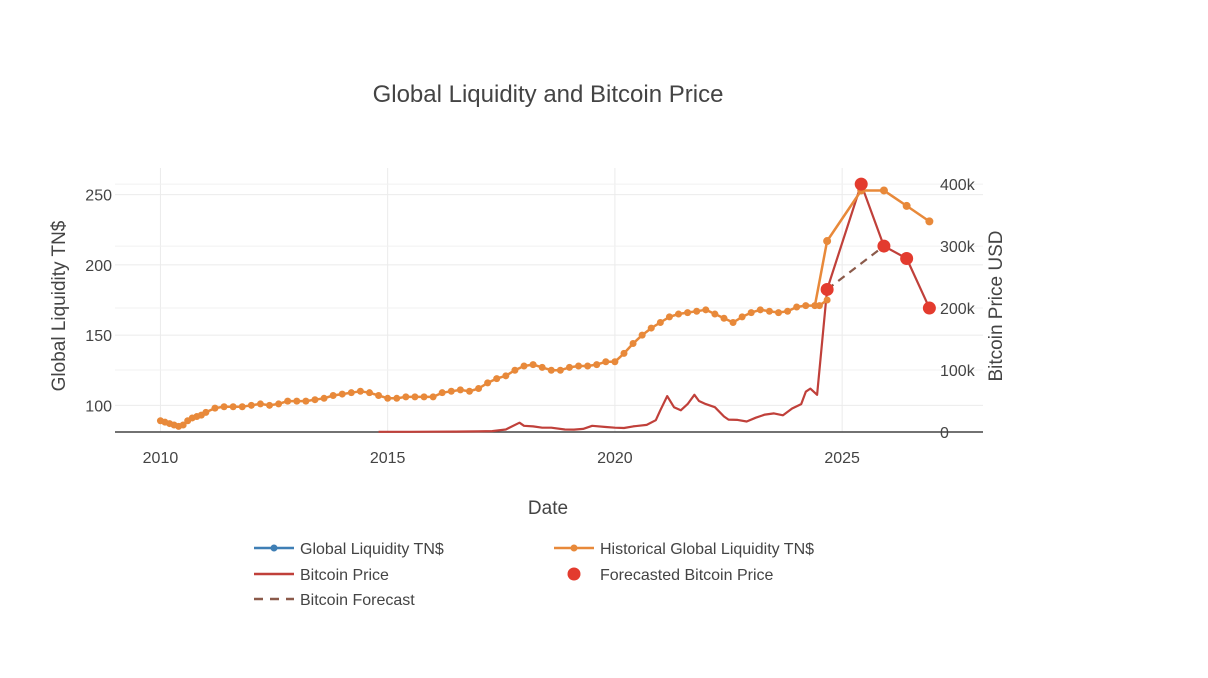 Image resolution: width=1208 pixels, height=678 pixels. Describe the element at coordinates (388, 458) in the screenshot. I see `x-tick-label: 2015` at that location.